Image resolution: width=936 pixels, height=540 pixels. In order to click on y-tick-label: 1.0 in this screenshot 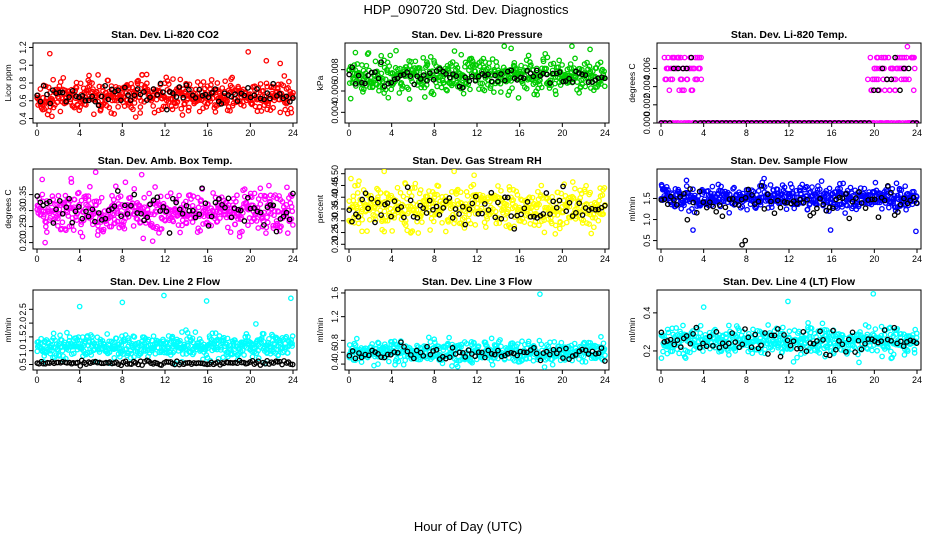, I will do `click(23, 350)`.